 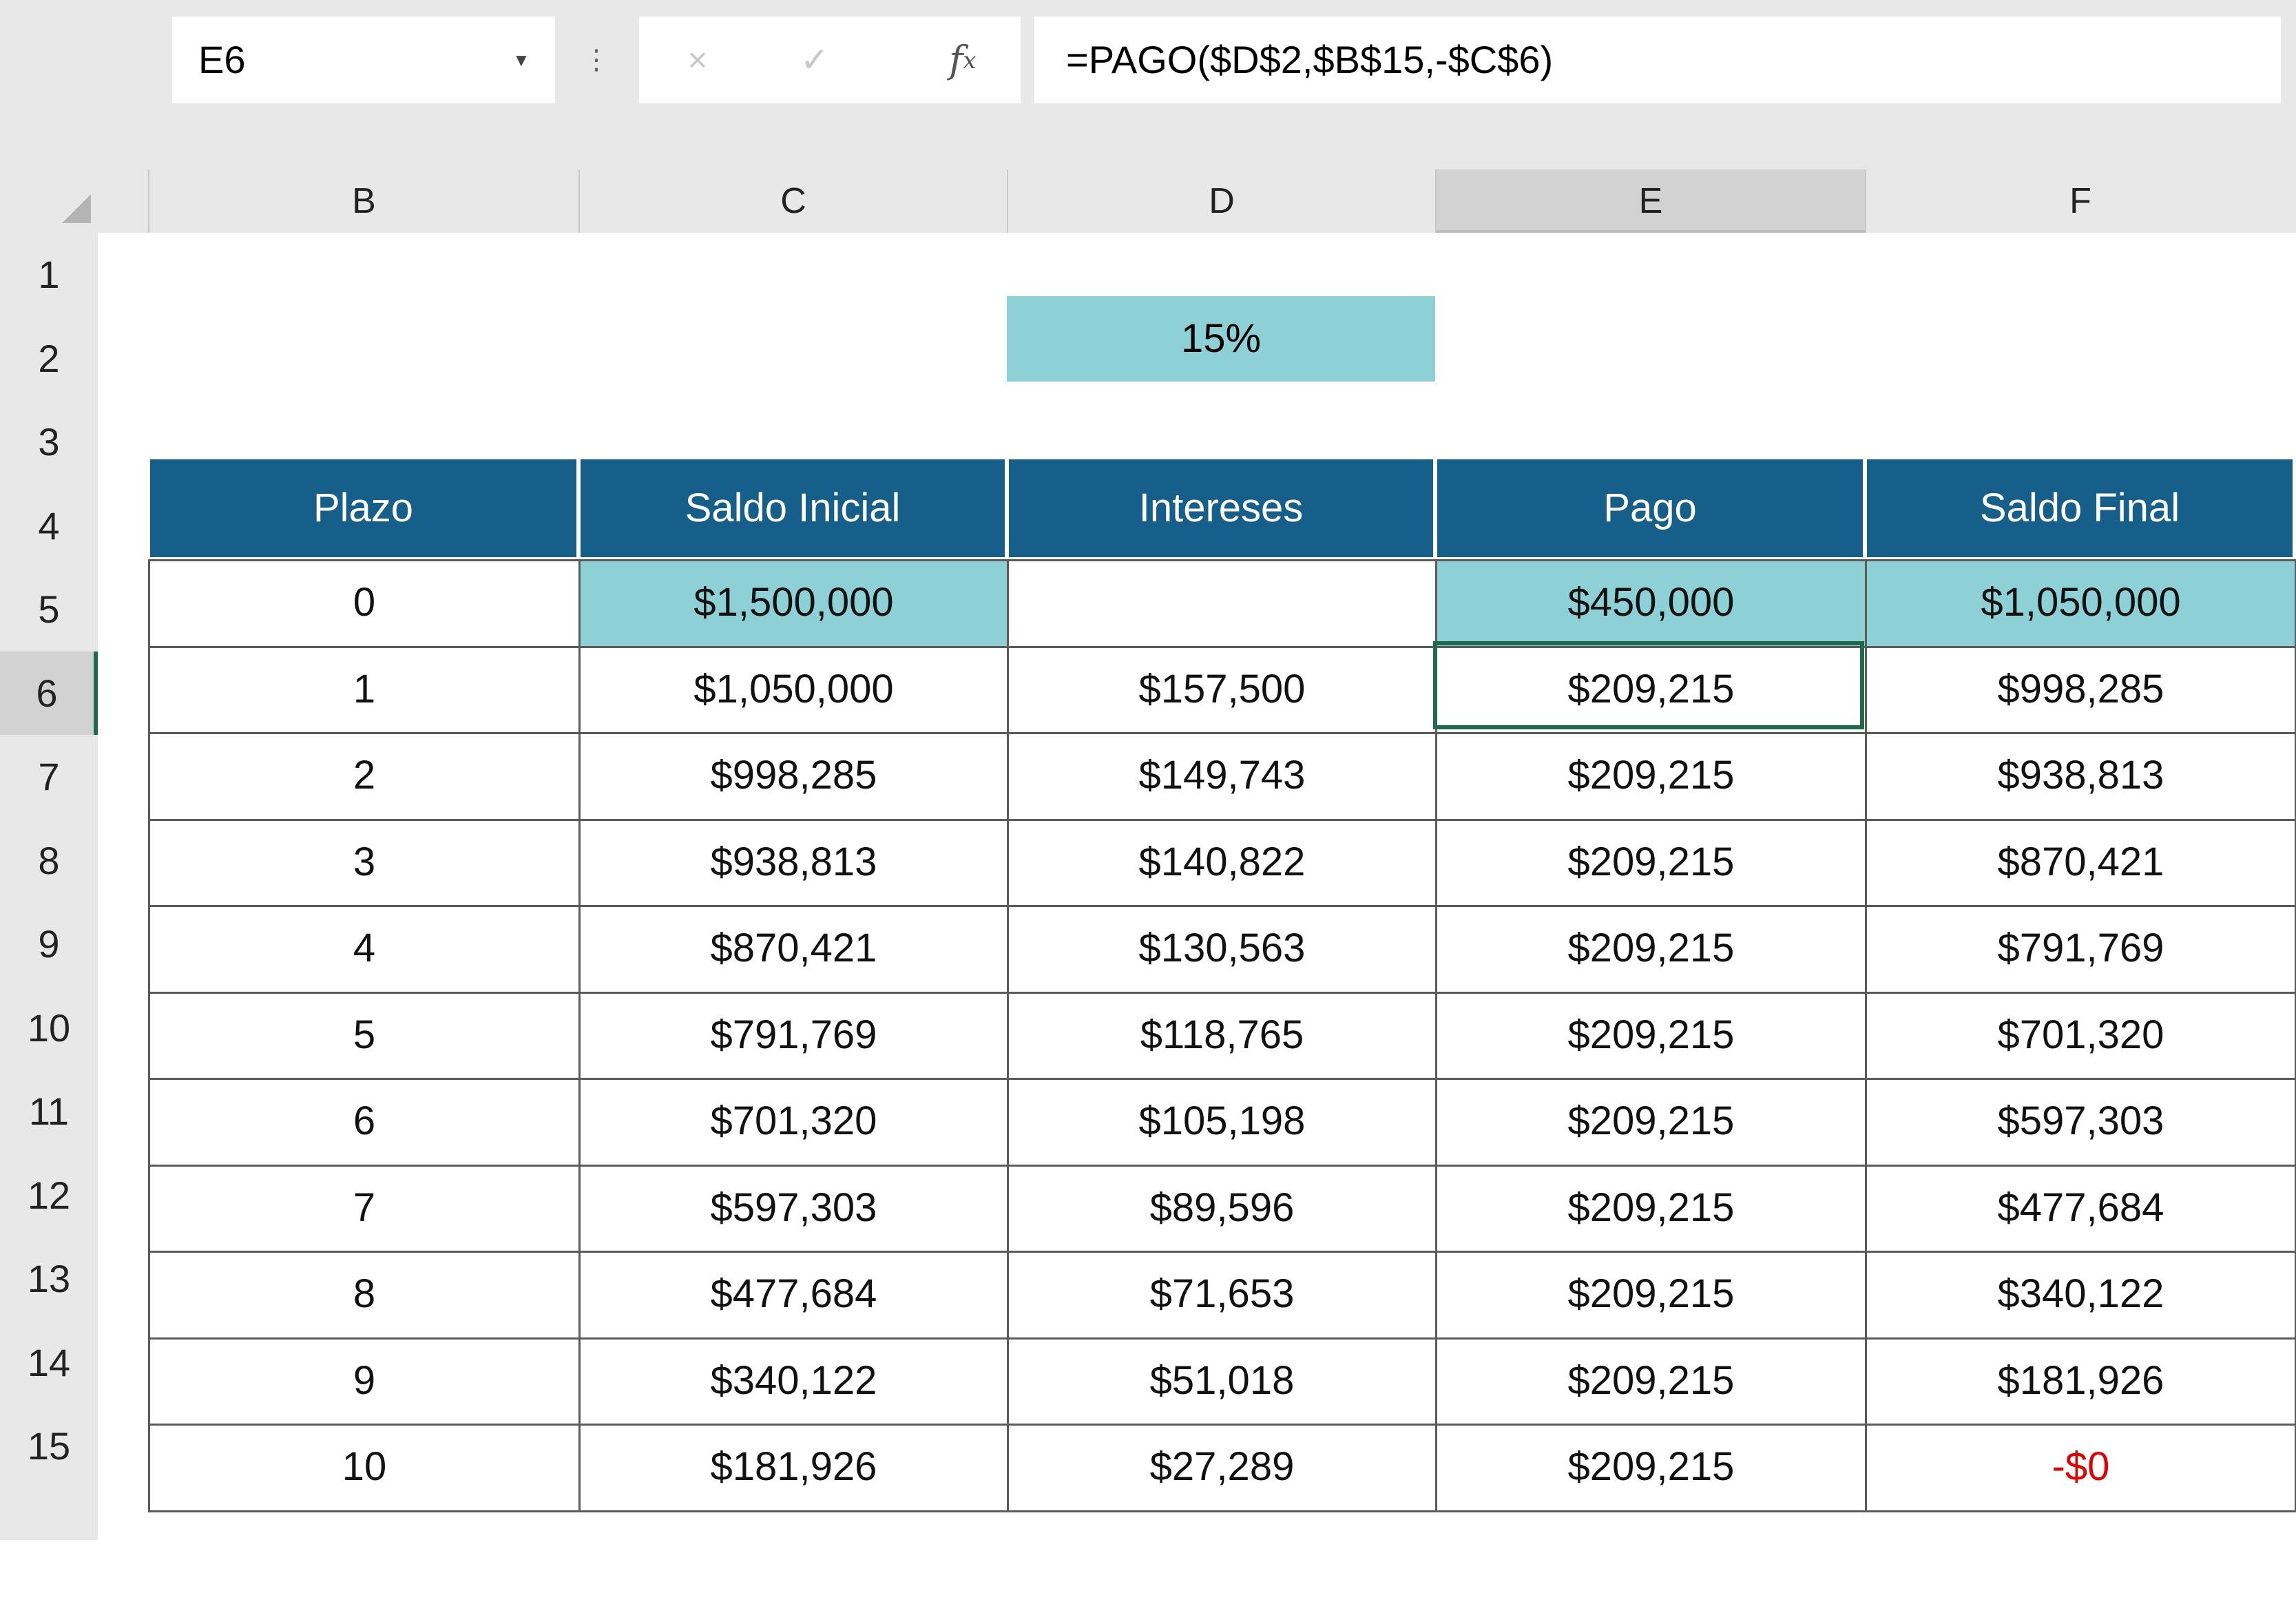 What do you see at coordinates (2080, 776) in the screenshot?
I see `cell-saldo-final-row-2: $938,813` at bounding box center [2080, 776].